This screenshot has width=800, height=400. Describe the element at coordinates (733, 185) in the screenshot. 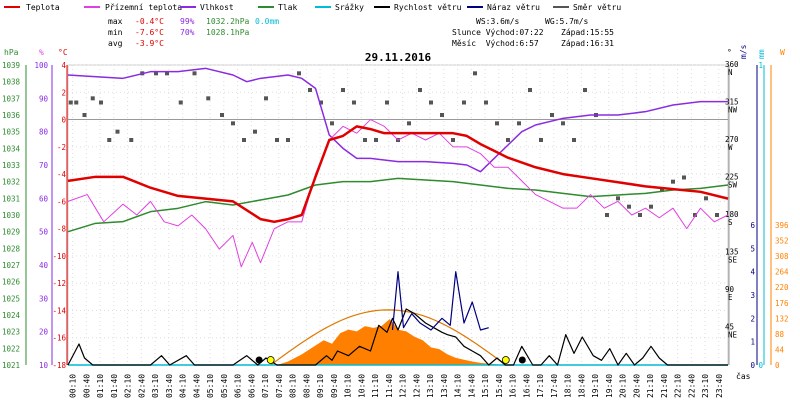

I see `direction-compass-label: SW` at that location.